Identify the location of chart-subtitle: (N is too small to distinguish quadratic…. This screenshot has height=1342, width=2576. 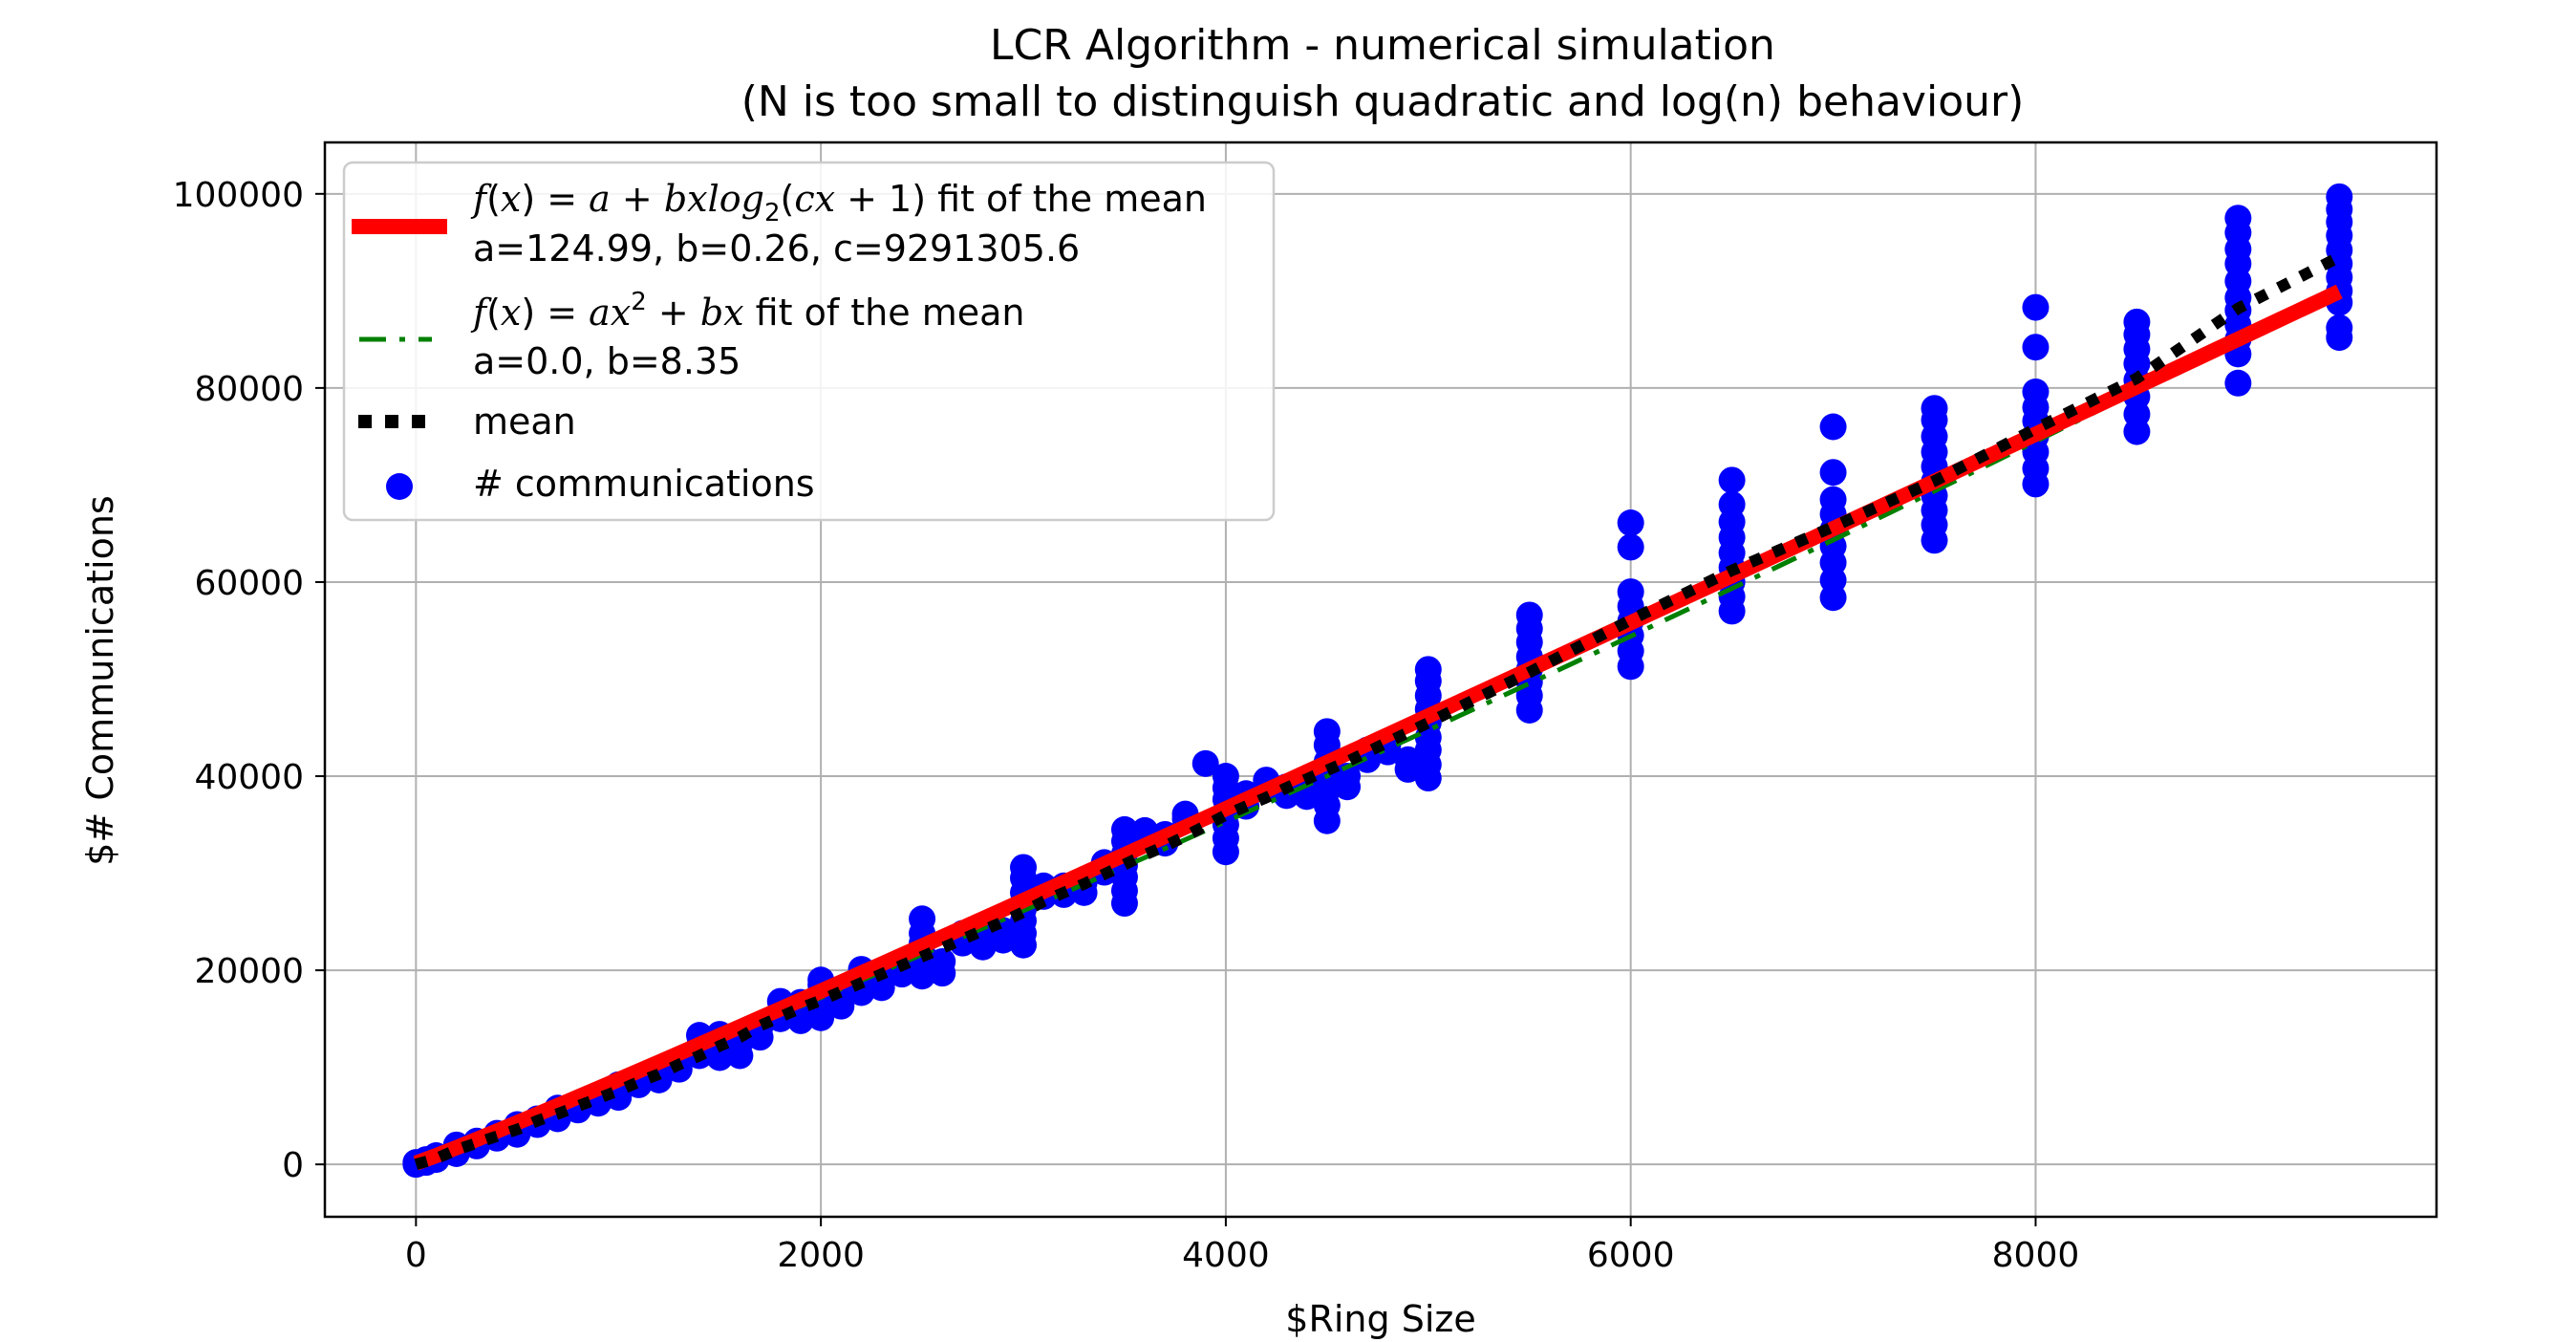
(1383, 101).